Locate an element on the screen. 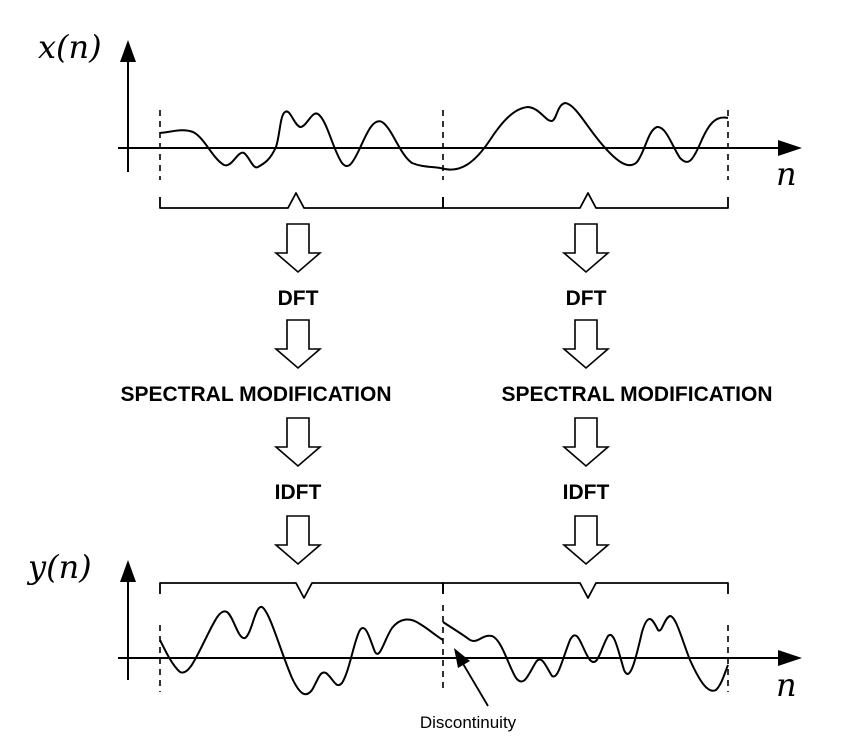  bottom-frame-brace-left is located at coordinates (301, 590).